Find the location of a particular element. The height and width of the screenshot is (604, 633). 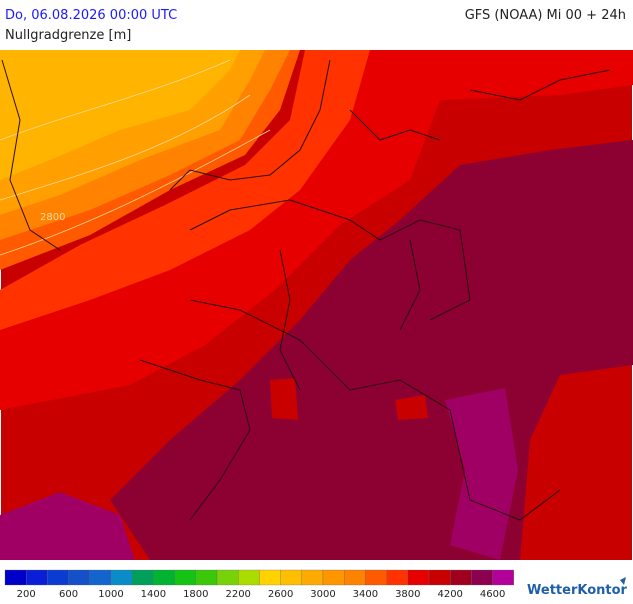

contour-label: 2800 is located at coordinates (52, 217).